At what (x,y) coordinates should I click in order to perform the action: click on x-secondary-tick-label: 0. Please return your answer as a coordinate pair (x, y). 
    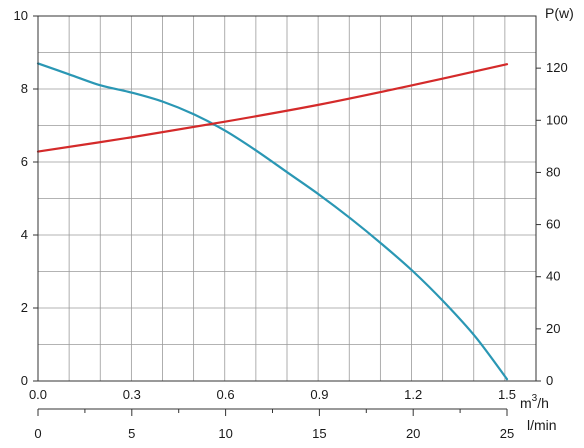
    Looking at the image, I should click on (37, 433).